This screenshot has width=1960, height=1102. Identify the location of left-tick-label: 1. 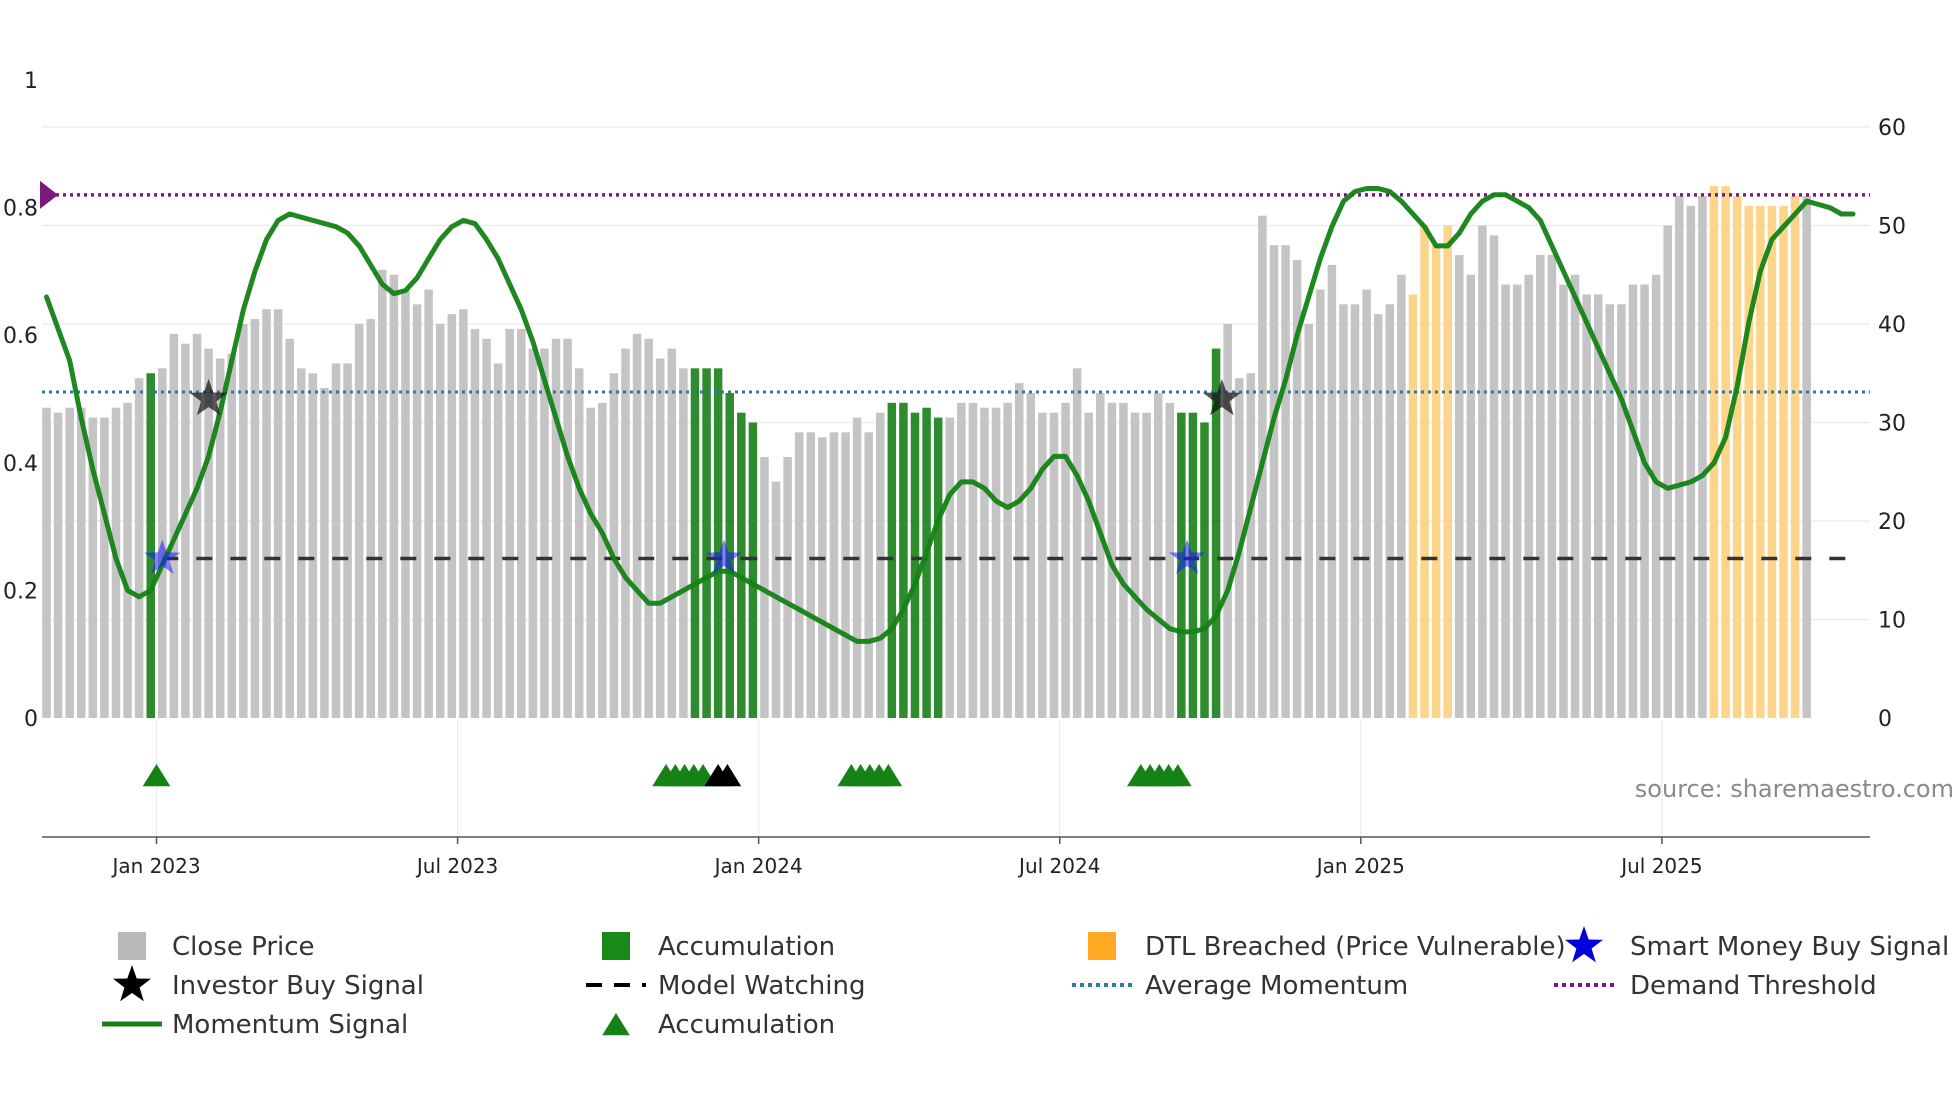
(31, 81).